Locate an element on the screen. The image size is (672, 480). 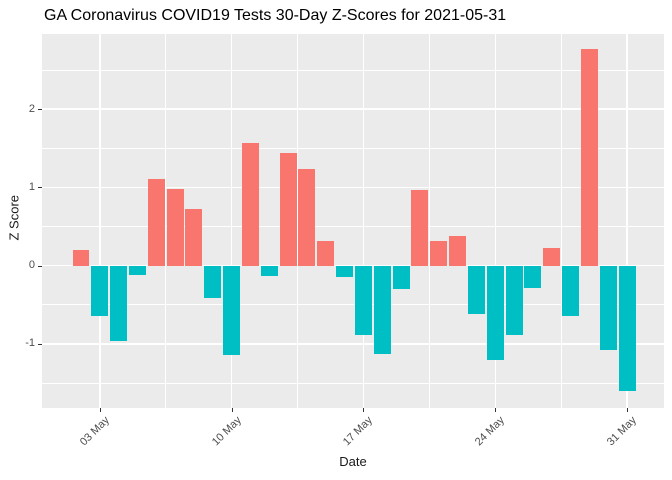
y-tick-label: -1 is located at coordinates (30, 343).